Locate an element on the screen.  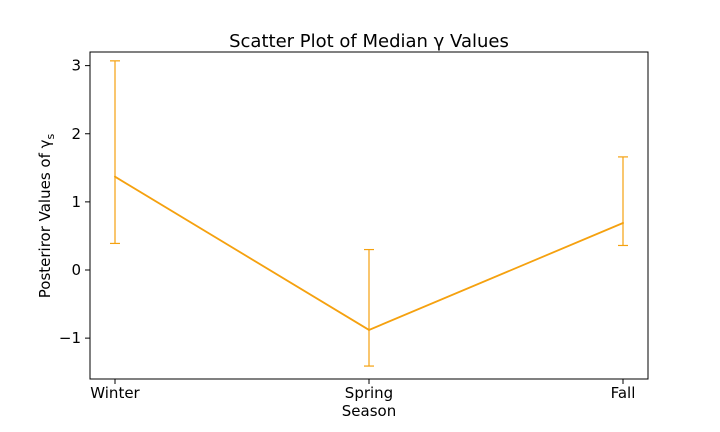
y-tick-label: 1 is located at coordinates (76, 202).